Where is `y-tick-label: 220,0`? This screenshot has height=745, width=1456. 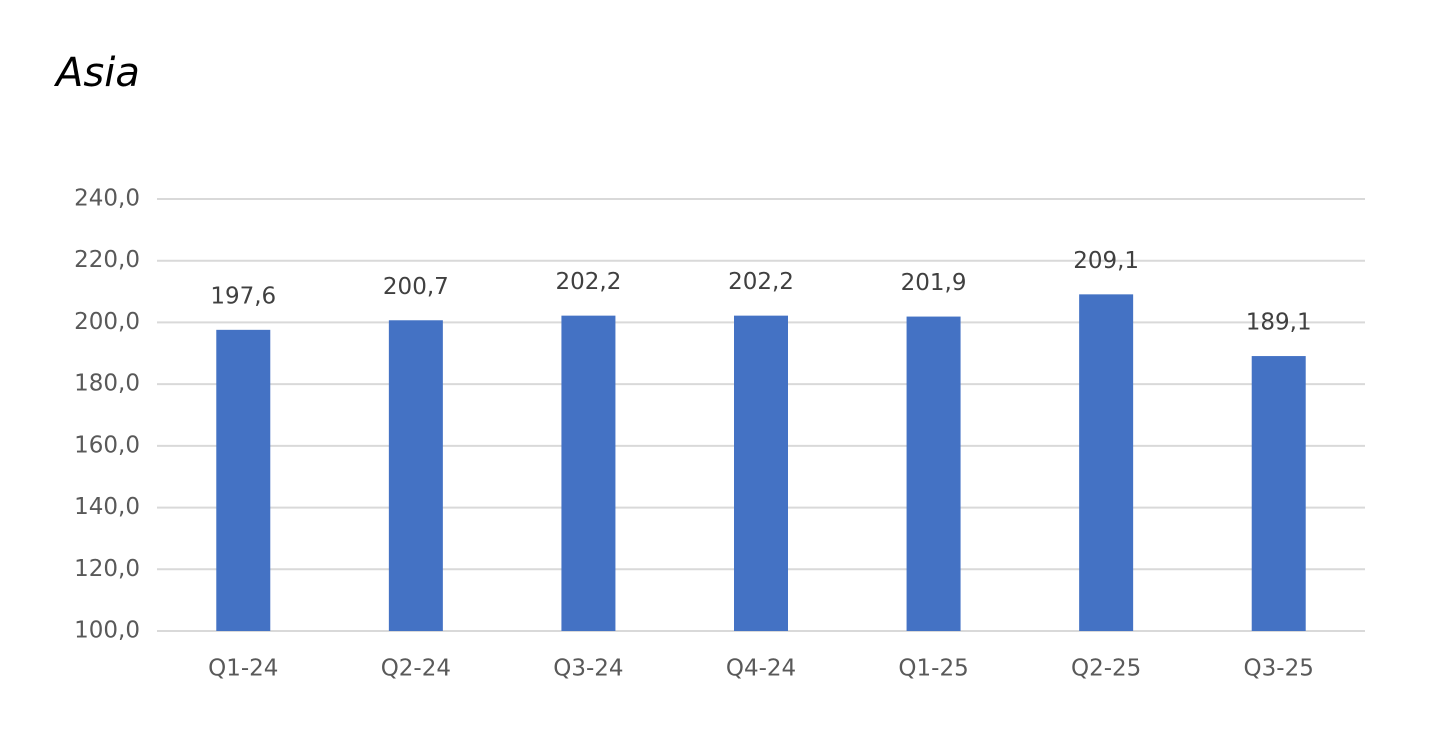
y-tick-label: 220,0 is located at coordinates (107, 260).